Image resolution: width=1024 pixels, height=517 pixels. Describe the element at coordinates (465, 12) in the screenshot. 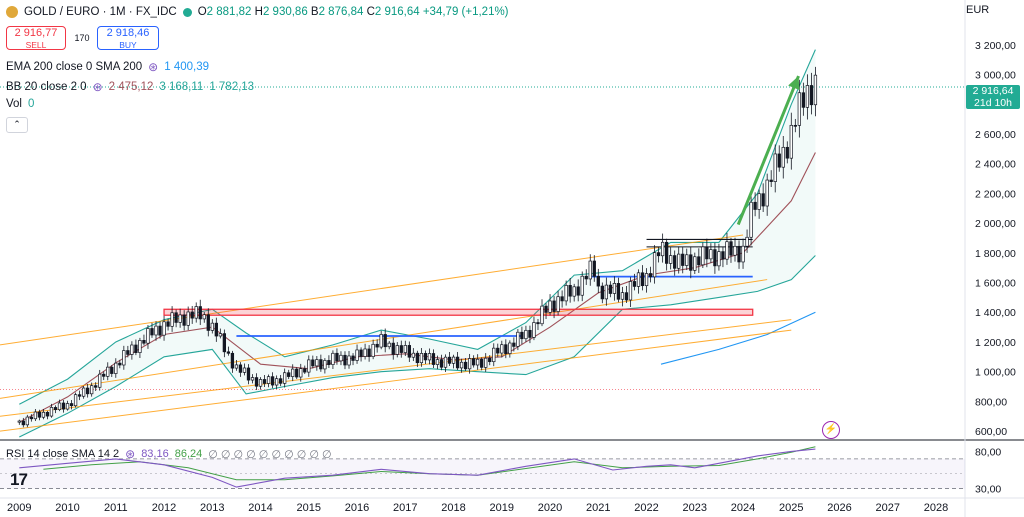

I see `change-value: +34,79 (+1,21%)` at that location.